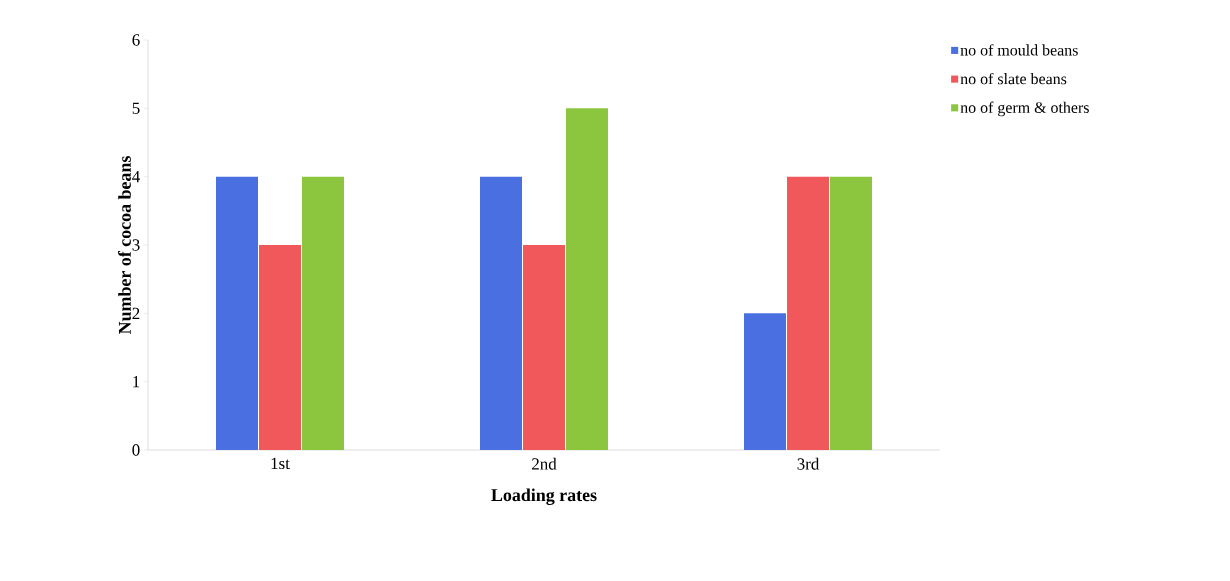  I want to click on y-tick-label: 6, so click(136, 40).